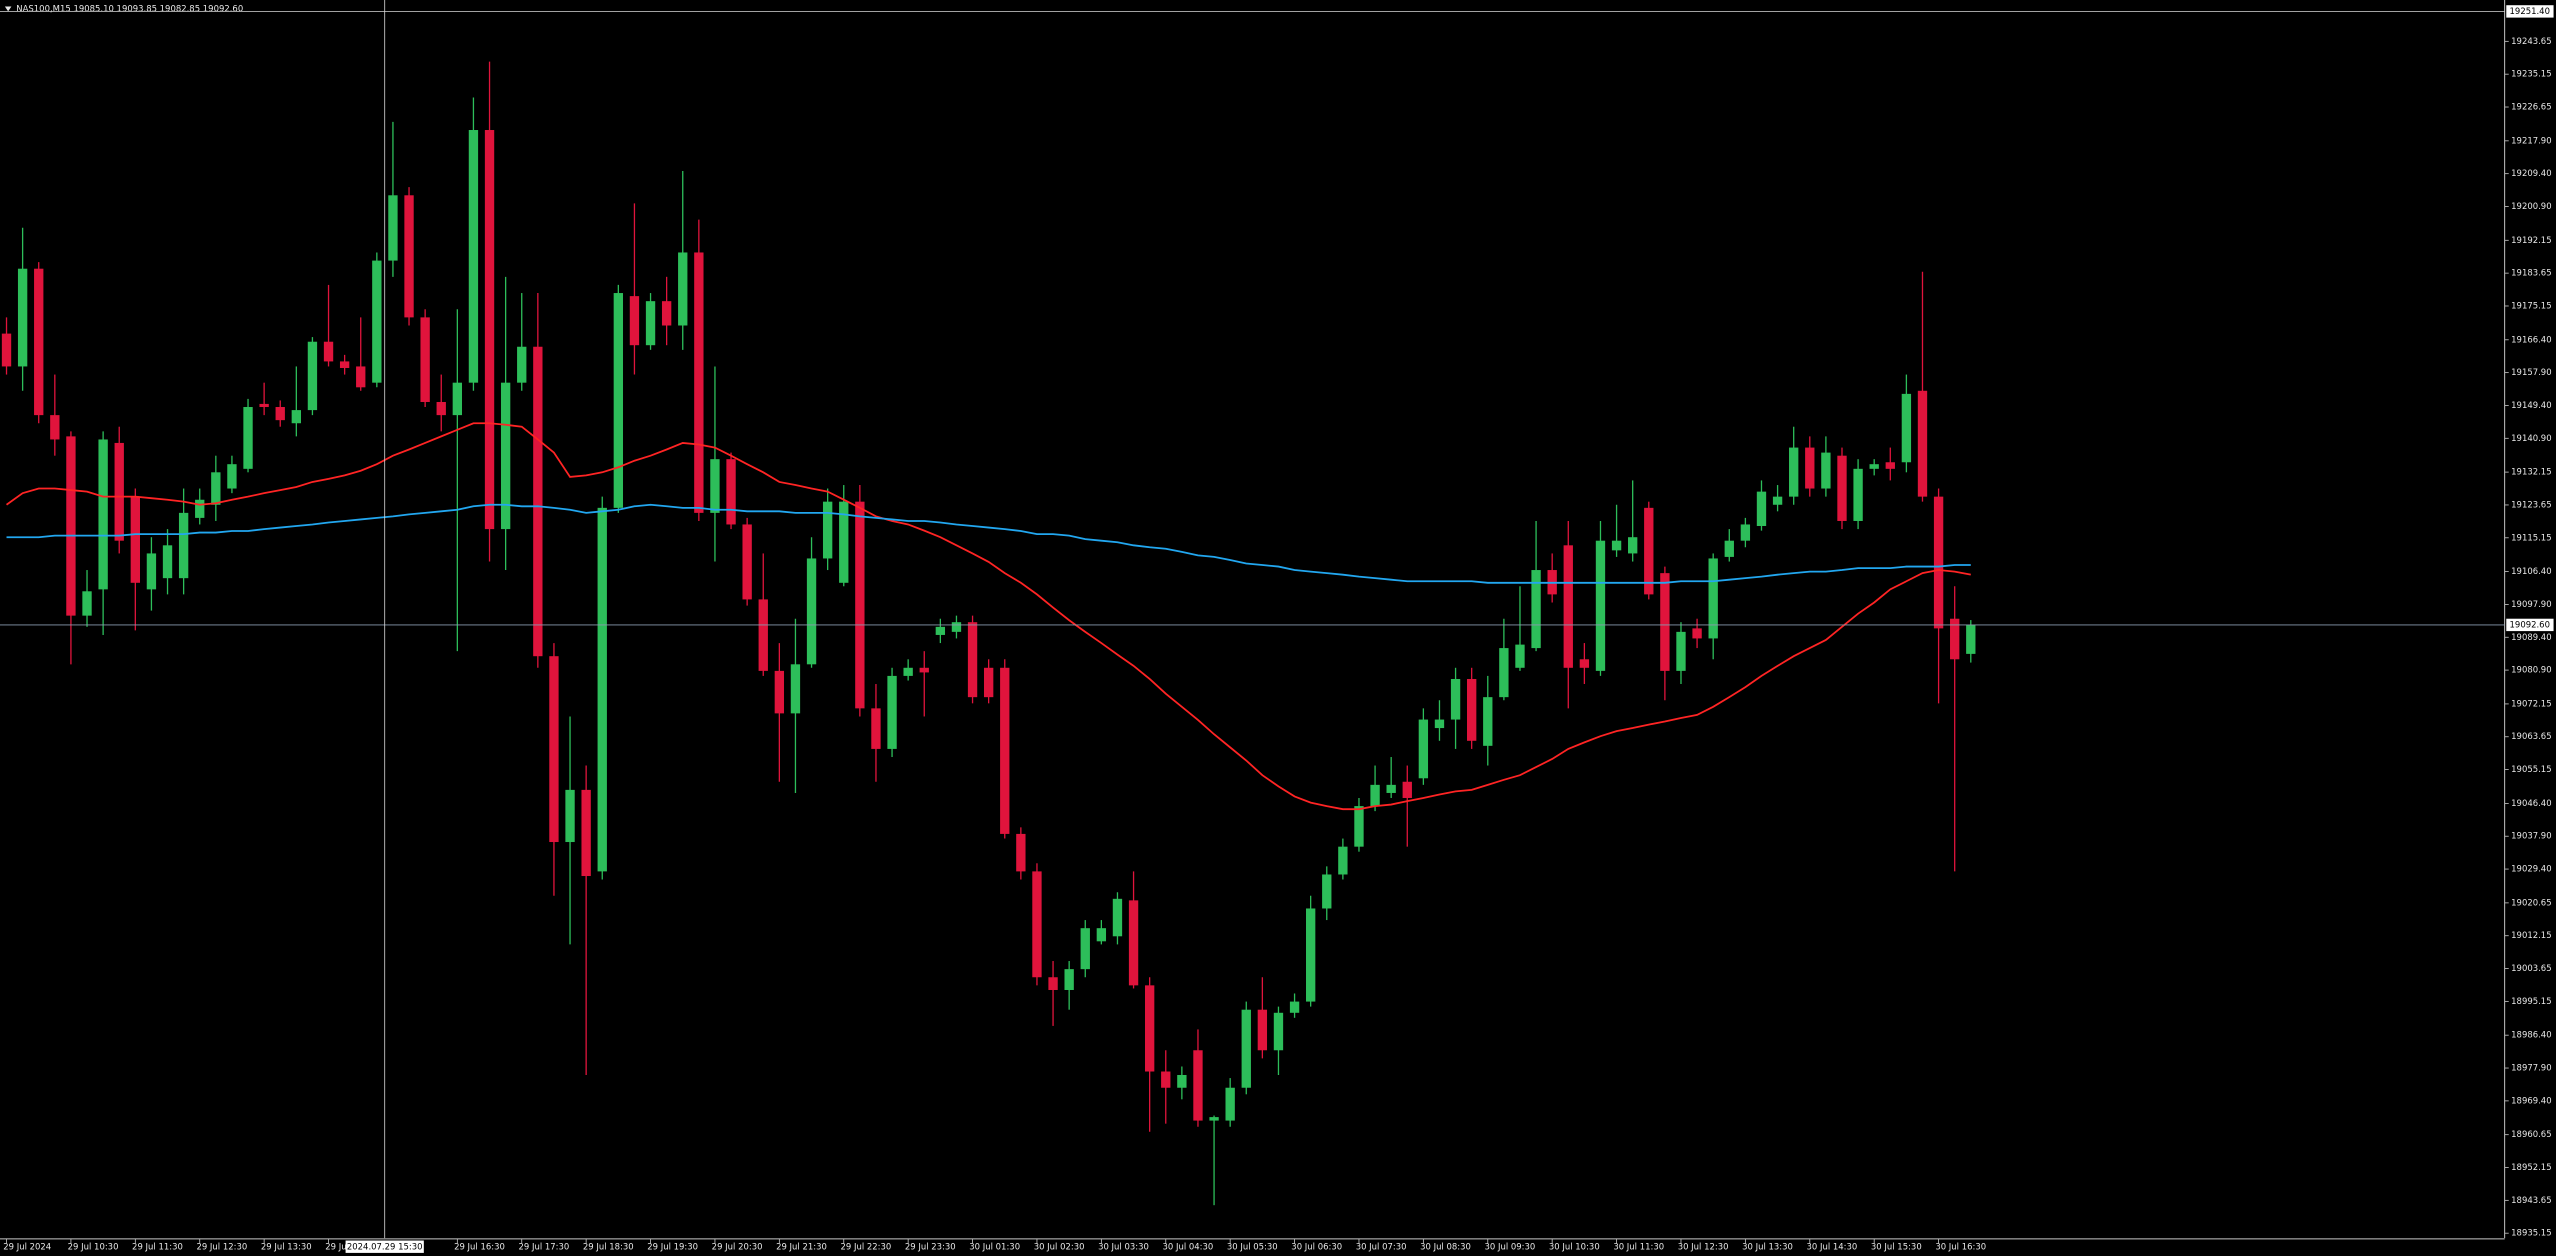 This screenshot has width=2556, height=1256. What do you see at coordinates (2531, 240) in the screenshot?
I see `y-tick-label: 19192.15` at bounding box center [2531, 240].